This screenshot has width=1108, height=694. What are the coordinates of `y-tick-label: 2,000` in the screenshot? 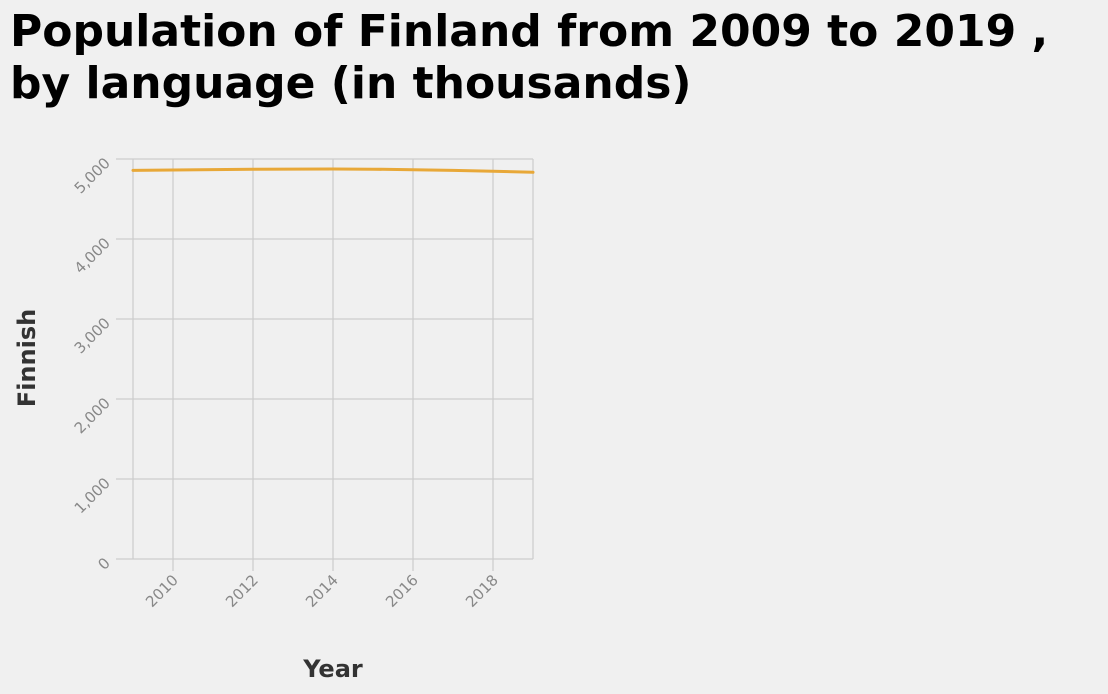 It's located at (92, 415).